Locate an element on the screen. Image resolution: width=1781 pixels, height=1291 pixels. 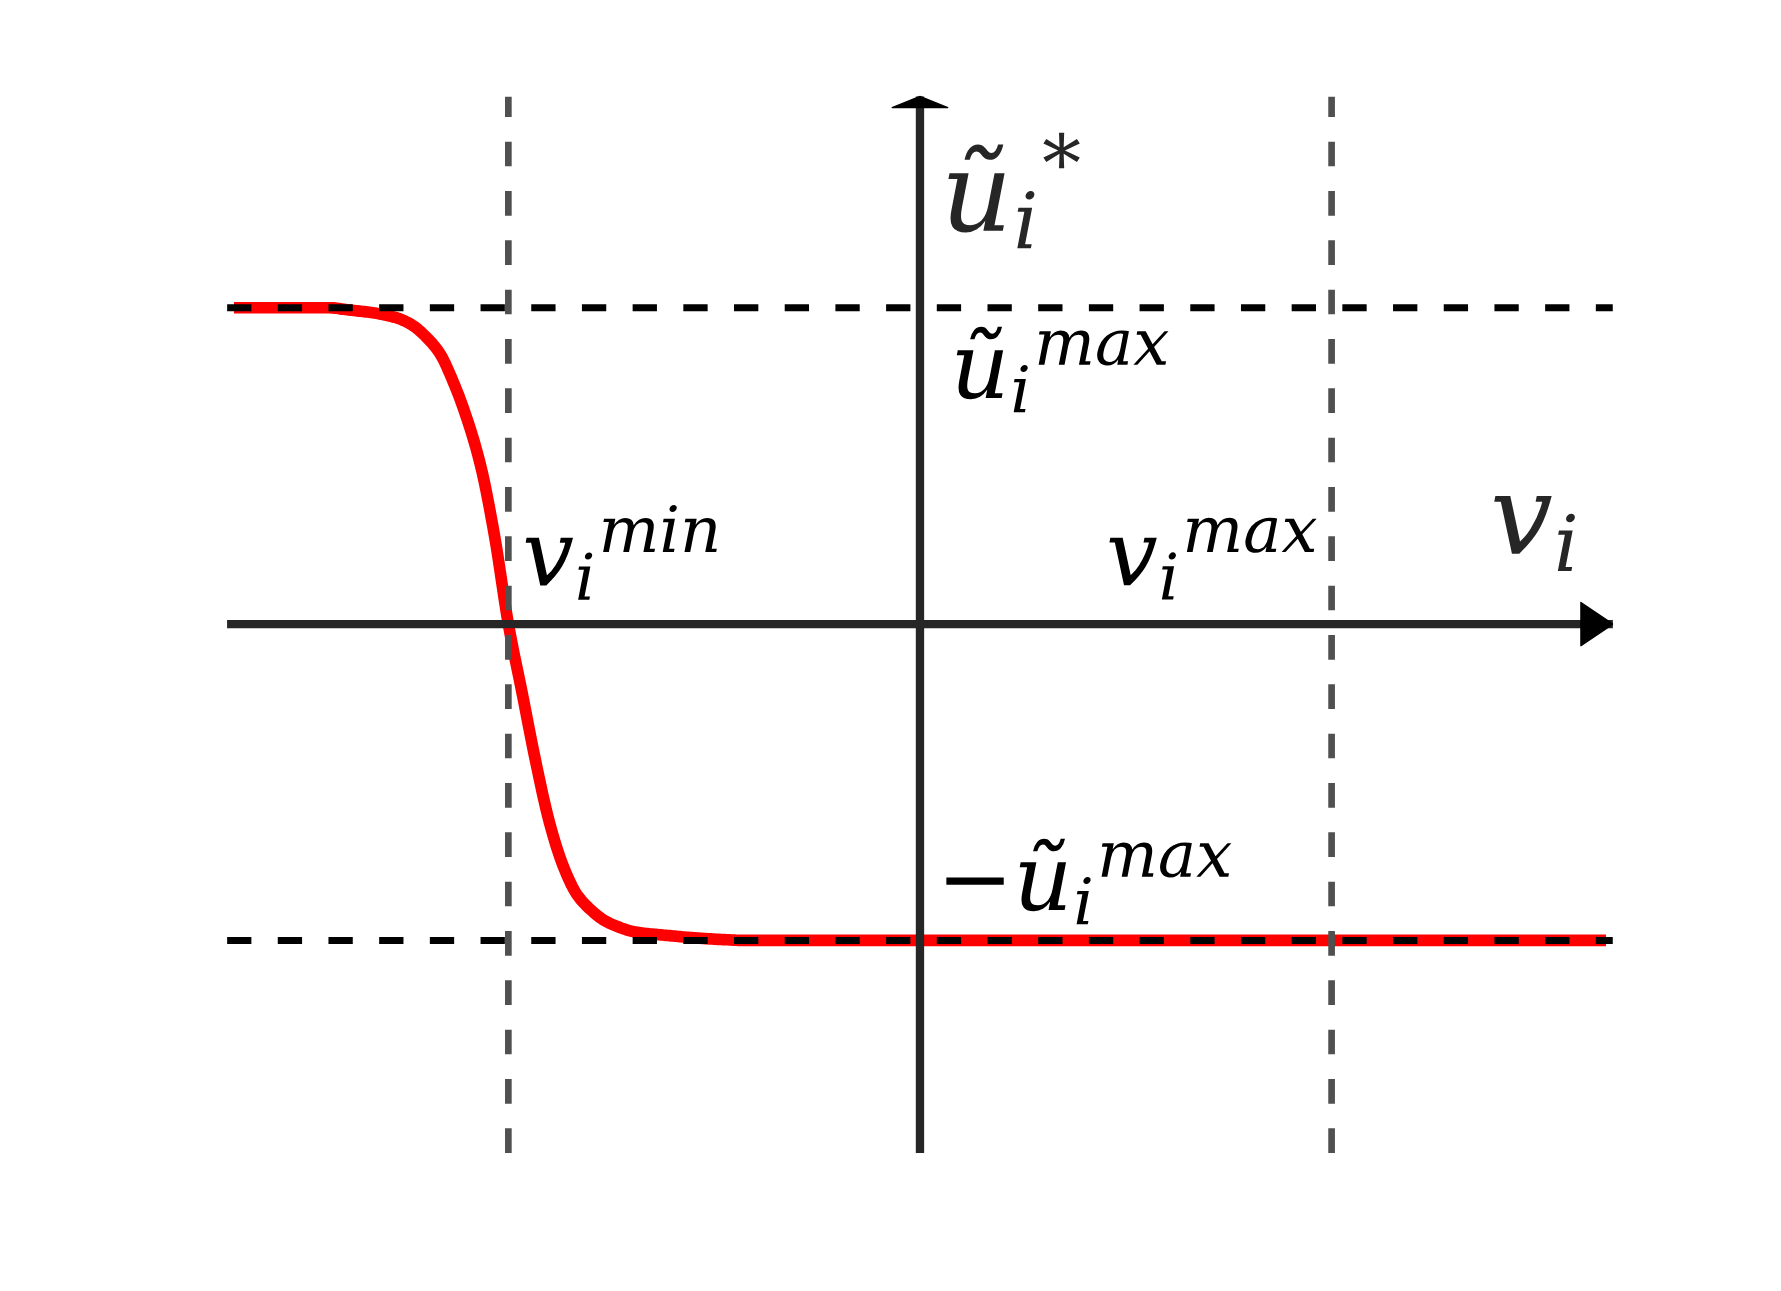
y-axis-title: ũ$_{i}$$^{*}$ is located at coordinates (1014, 190).